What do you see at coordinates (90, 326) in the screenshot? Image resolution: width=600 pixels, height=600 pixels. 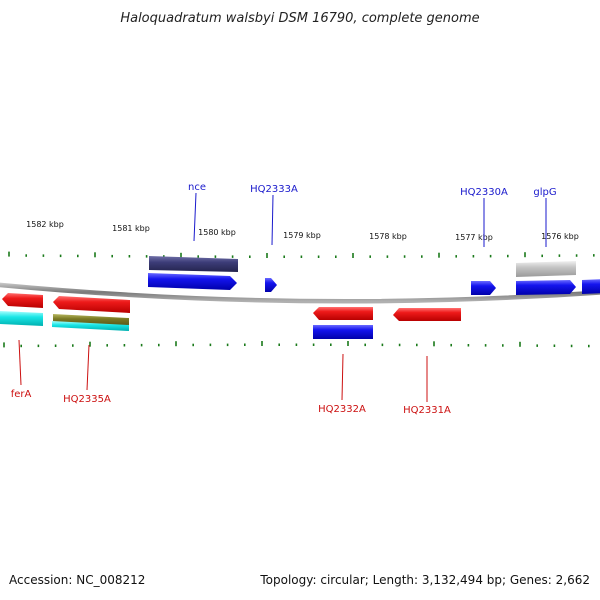 I see `feature-cyan-hq2335a` at bounding box center [90, 326].